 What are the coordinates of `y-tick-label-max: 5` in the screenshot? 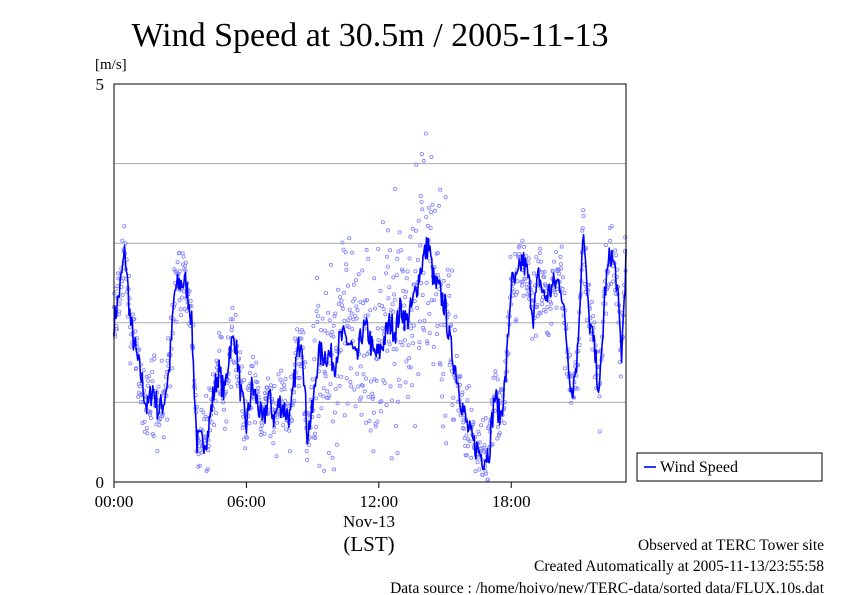 It's located at (100, 84).